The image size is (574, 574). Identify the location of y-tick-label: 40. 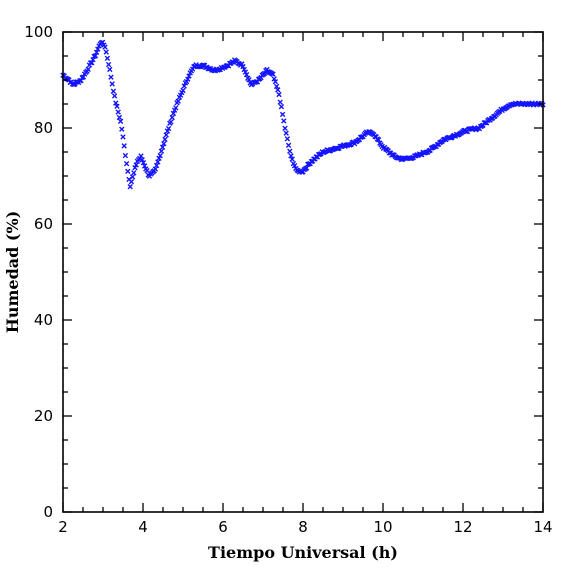
(43, 320).